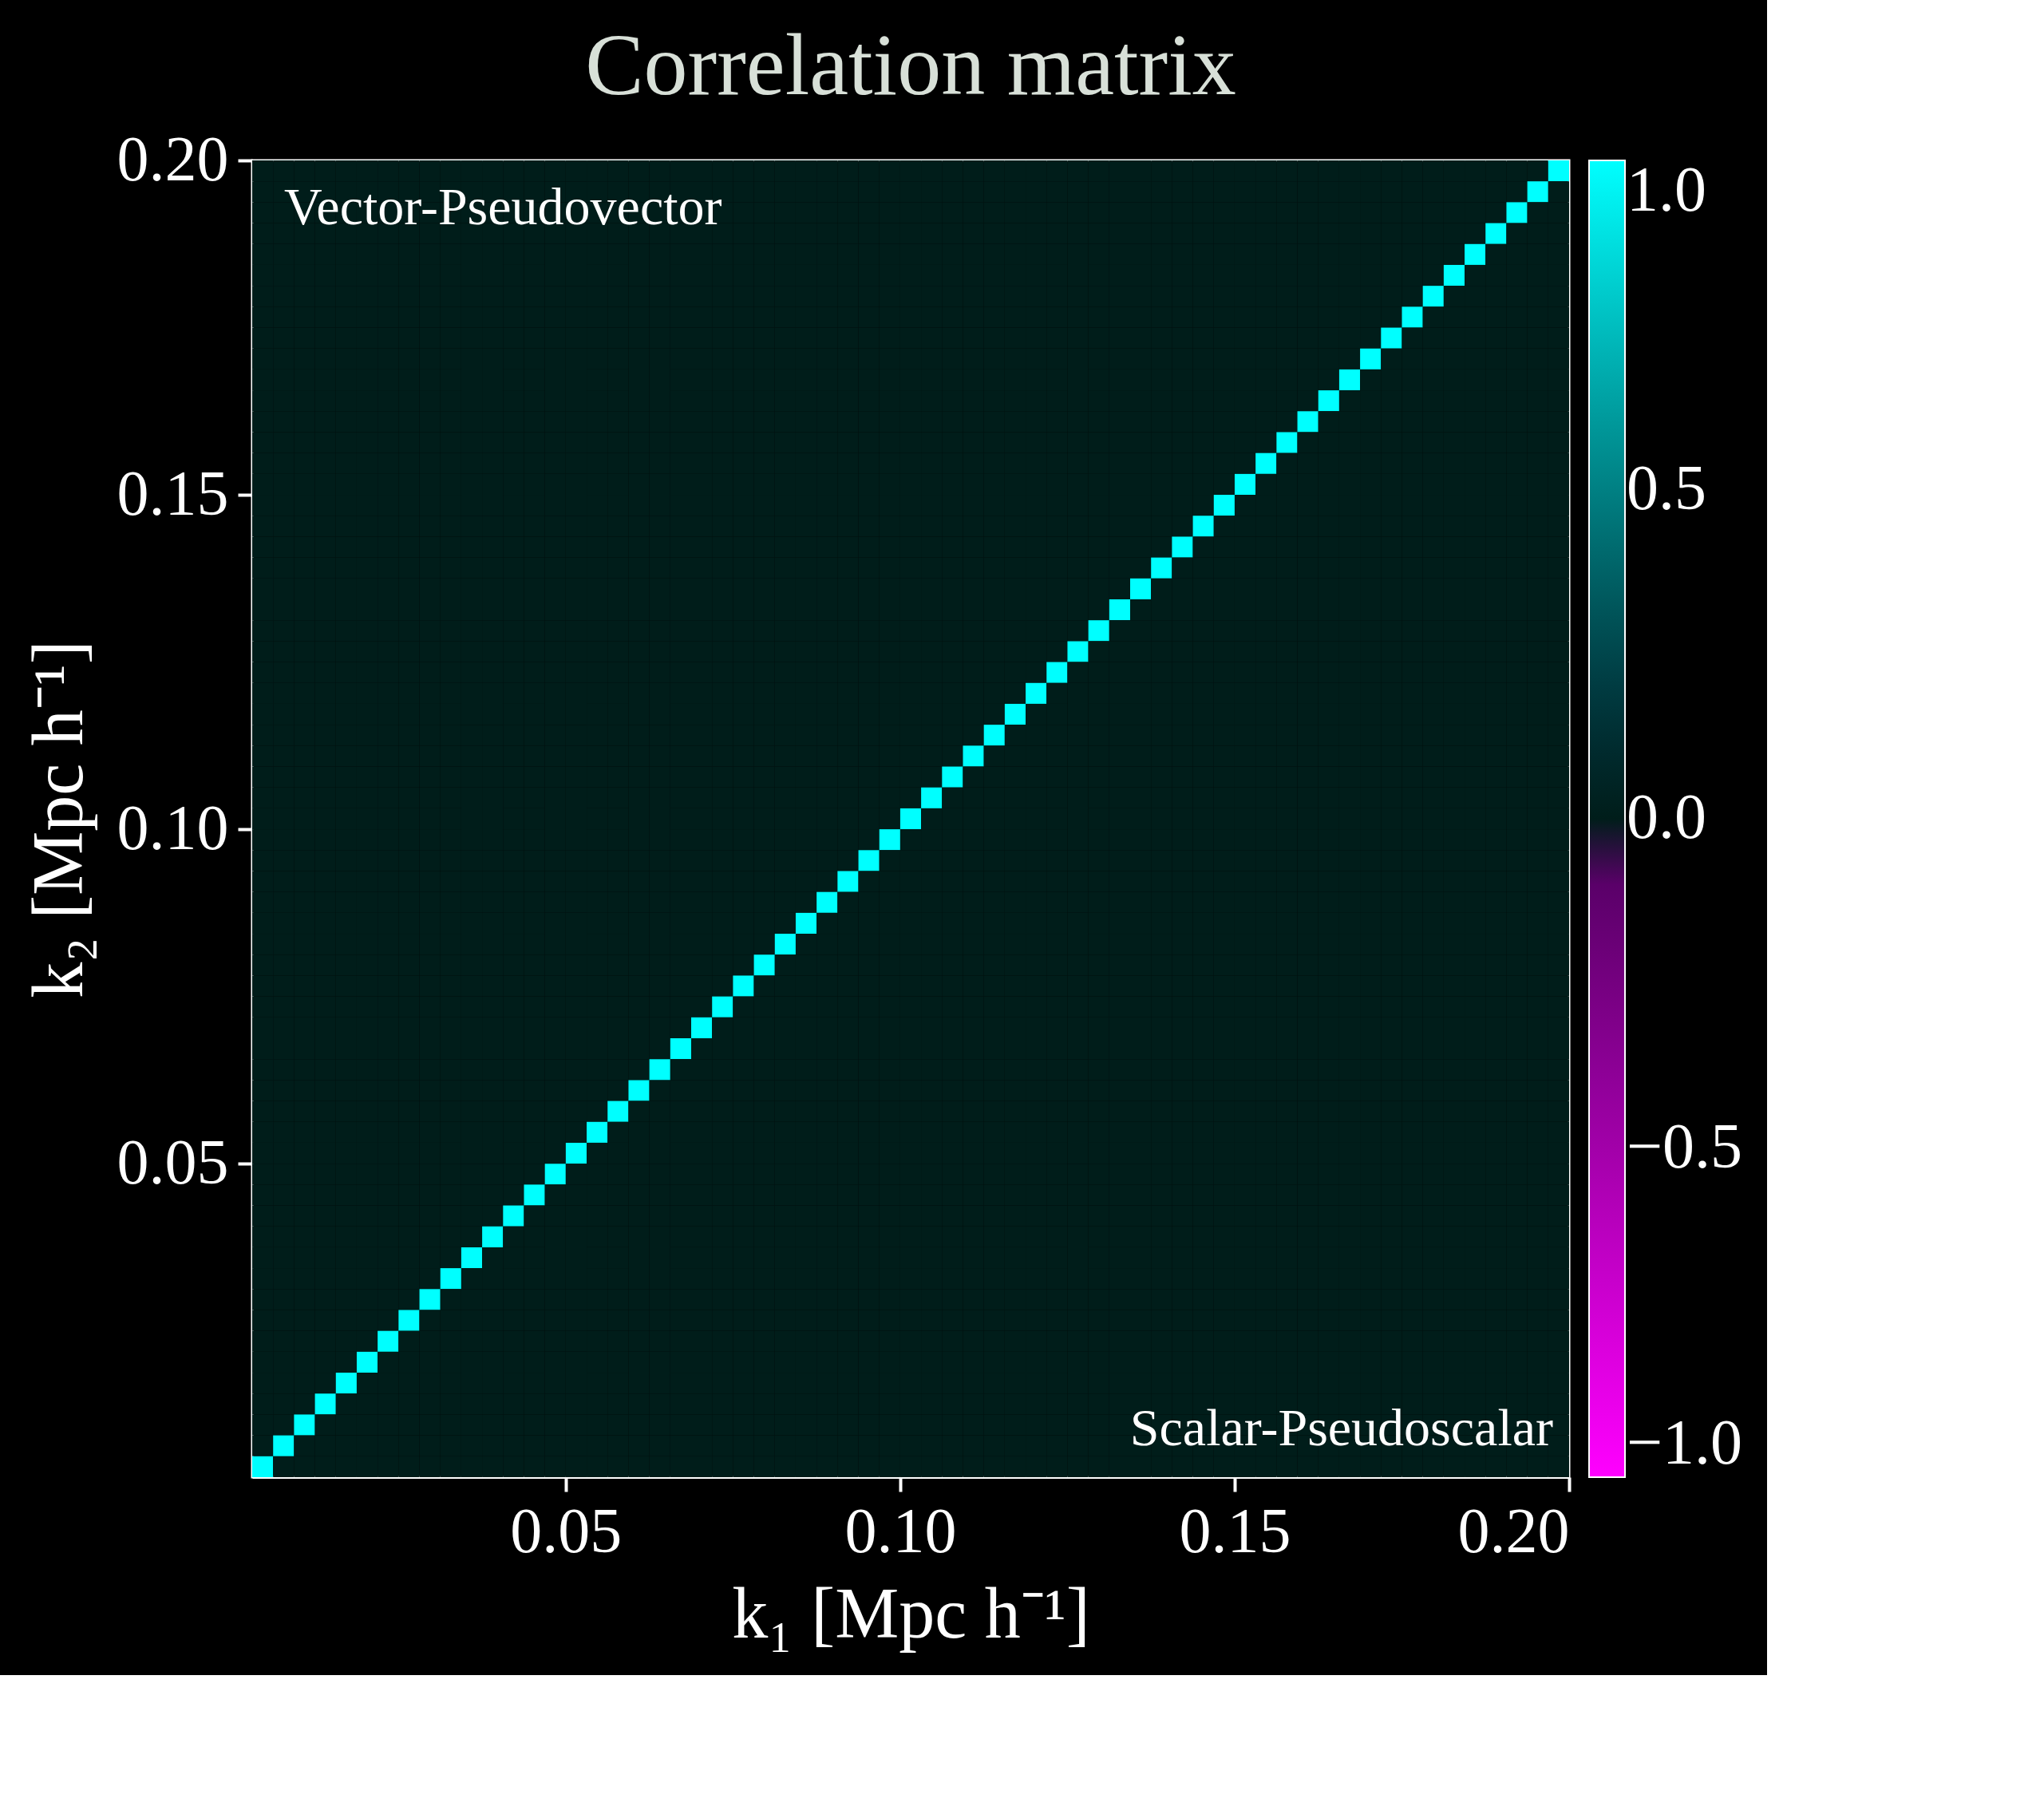 This screenshot has height=1794, width=2044. I want to click on color-bar-label: 1.0, so click(1666, 189).